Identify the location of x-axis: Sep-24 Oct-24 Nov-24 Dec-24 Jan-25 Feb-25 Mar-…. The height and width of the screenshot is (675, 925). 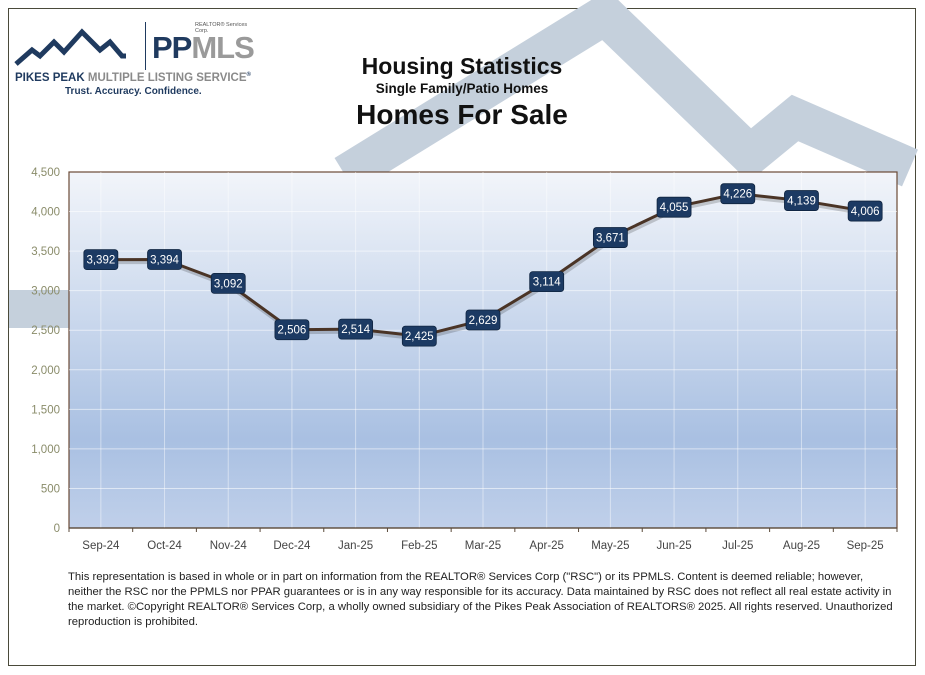
(483, 539).